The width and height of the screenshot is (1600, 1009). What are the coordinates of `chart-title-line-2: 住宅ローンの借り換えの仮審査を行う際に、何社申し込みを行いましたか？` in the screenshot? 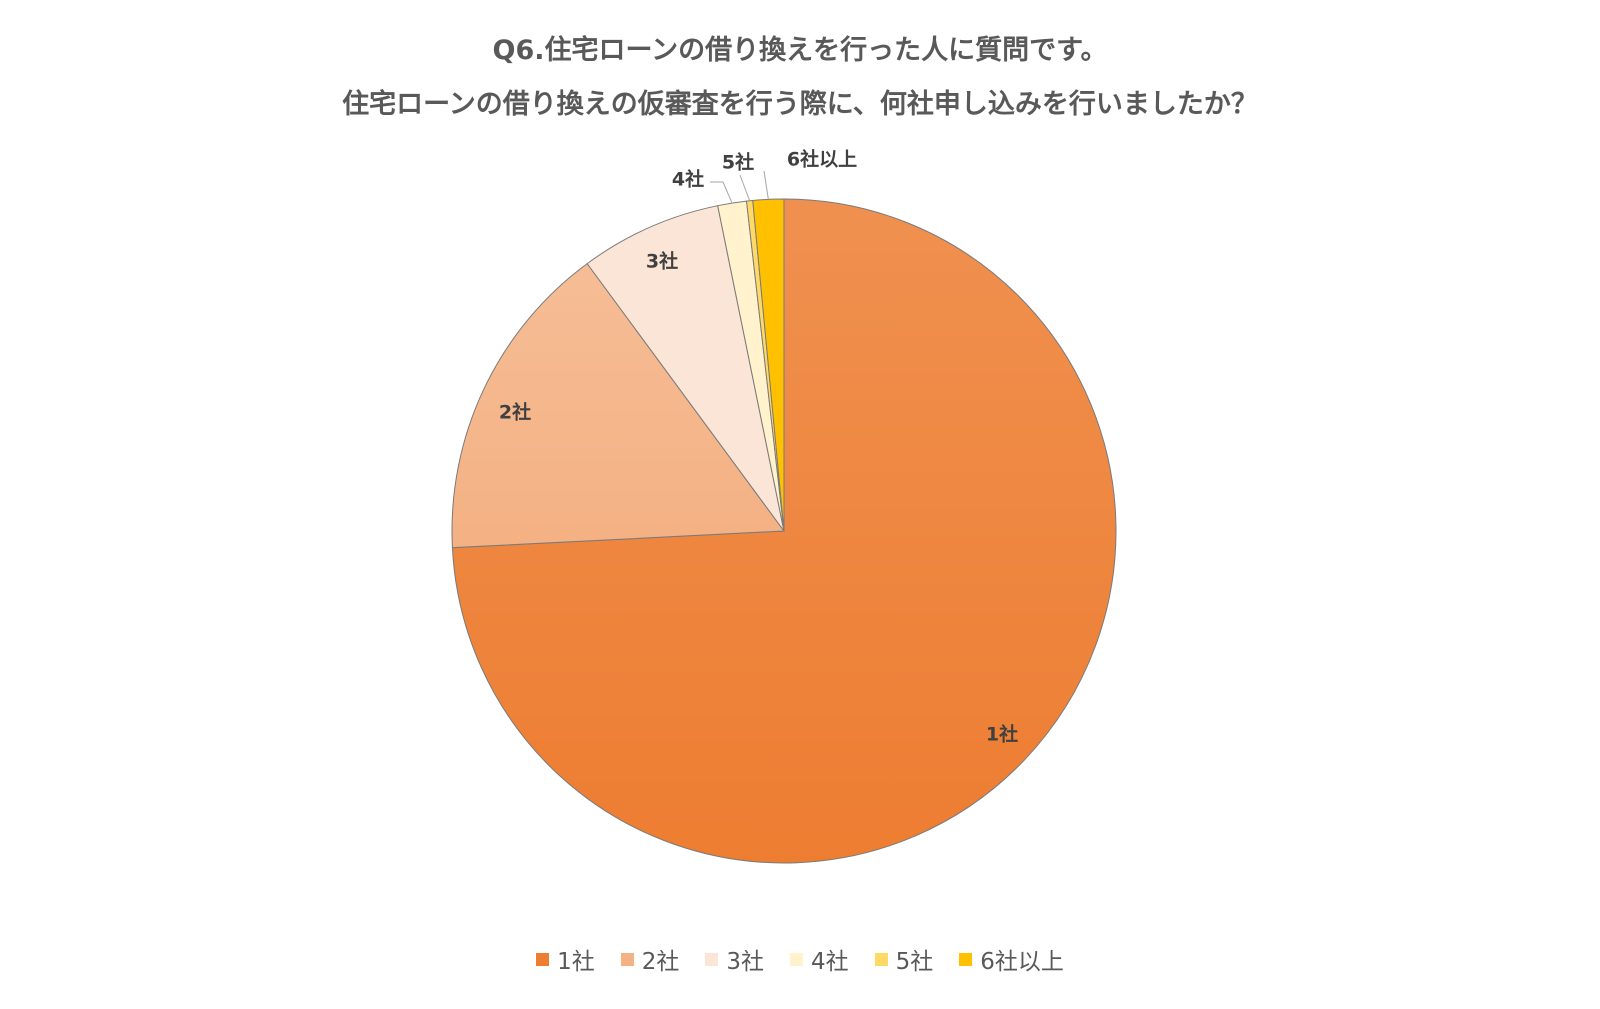 It's located at (800, 104).